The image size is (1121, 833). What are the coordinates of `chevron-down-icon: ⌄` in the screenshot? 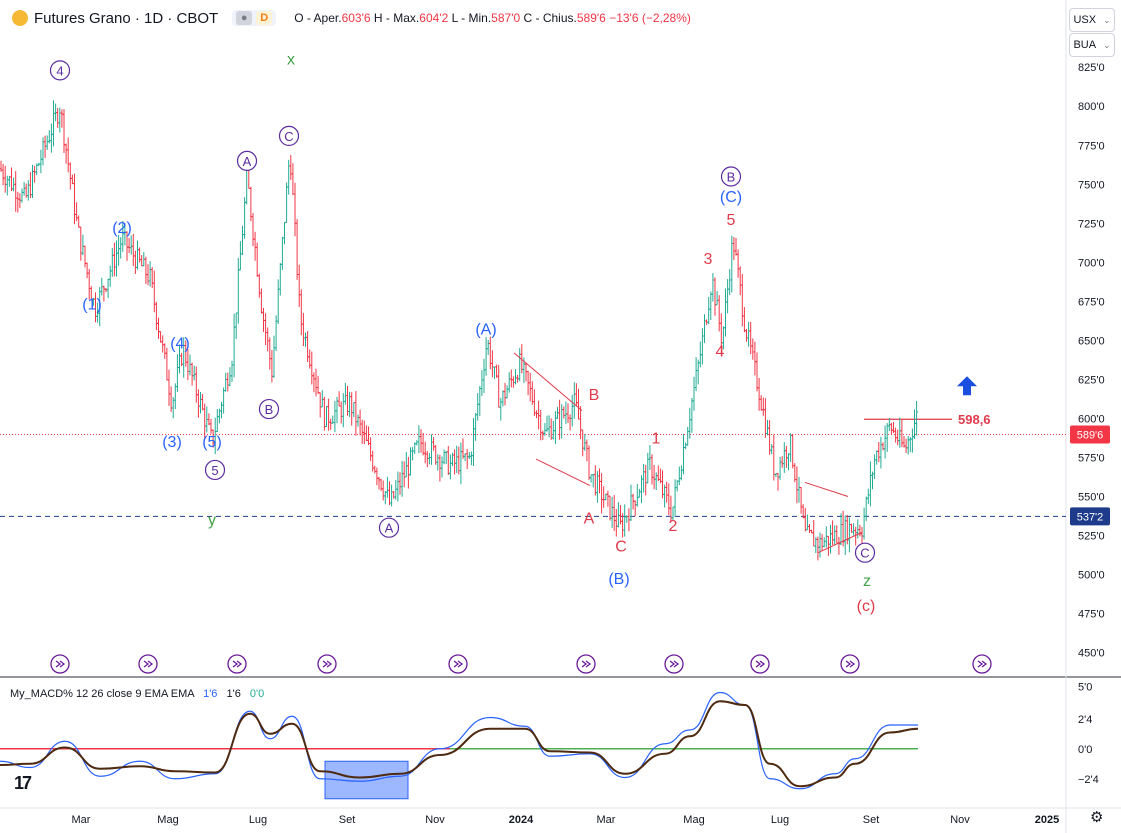 It's located at (1106, 19).